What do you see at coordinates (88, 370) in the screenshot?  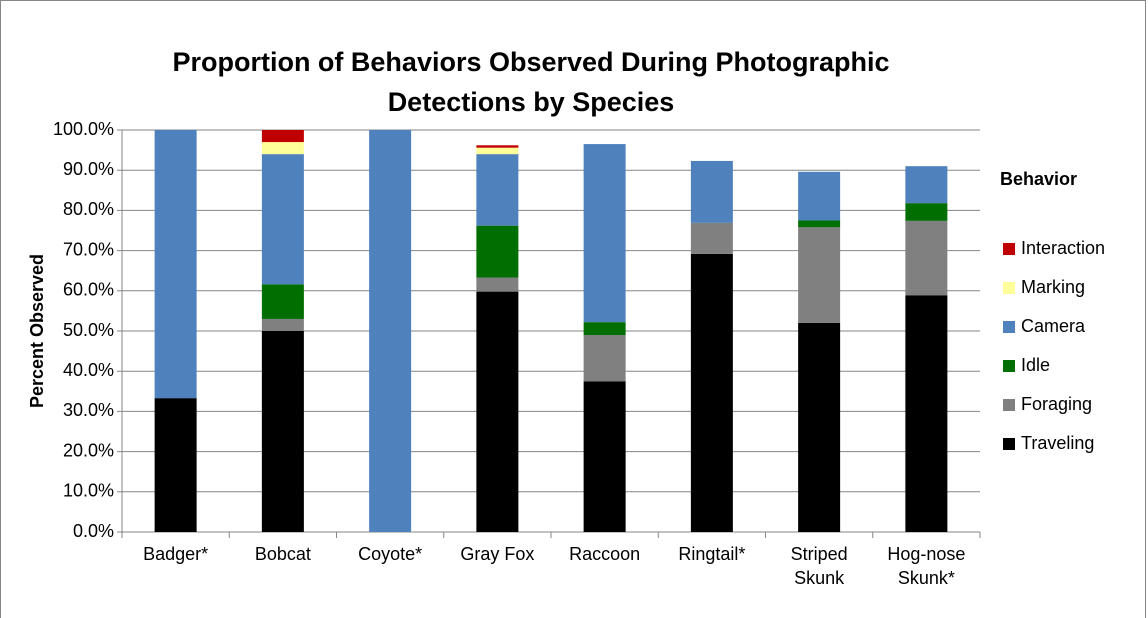 I see `y-tick-label: 40.0%` at bounding box center [88, 370].